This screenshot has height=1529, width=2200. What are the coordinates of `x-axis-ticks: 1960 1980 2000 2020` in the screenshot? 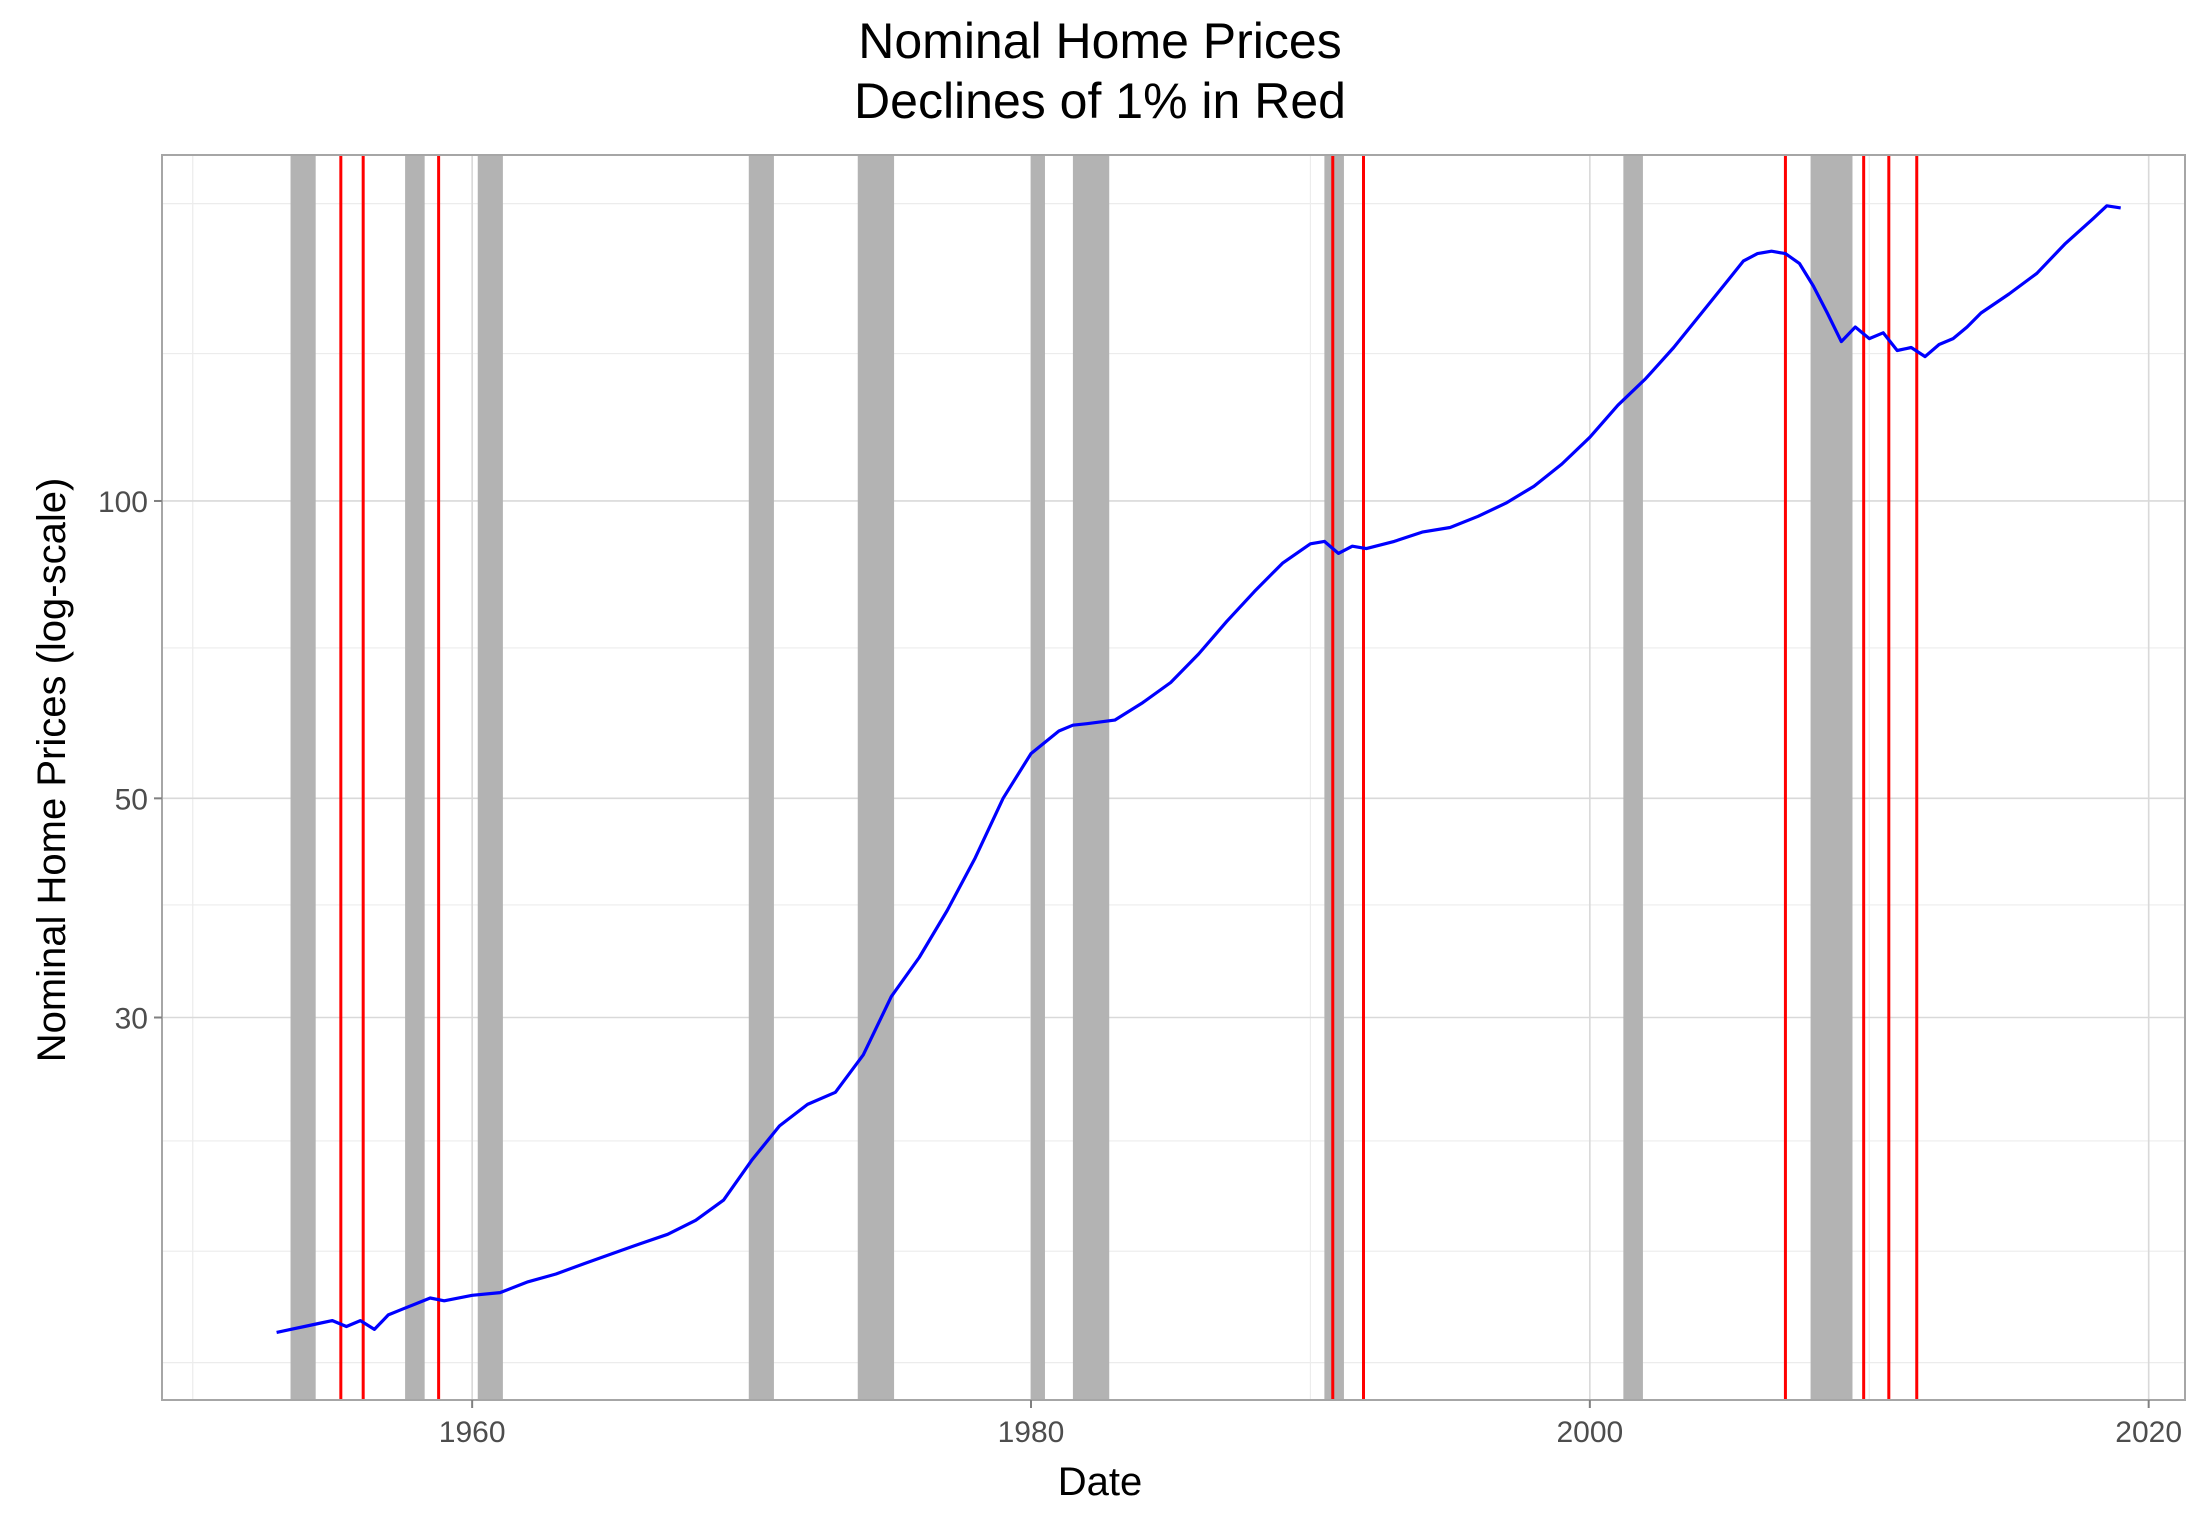 It's located at (1310, 1424).